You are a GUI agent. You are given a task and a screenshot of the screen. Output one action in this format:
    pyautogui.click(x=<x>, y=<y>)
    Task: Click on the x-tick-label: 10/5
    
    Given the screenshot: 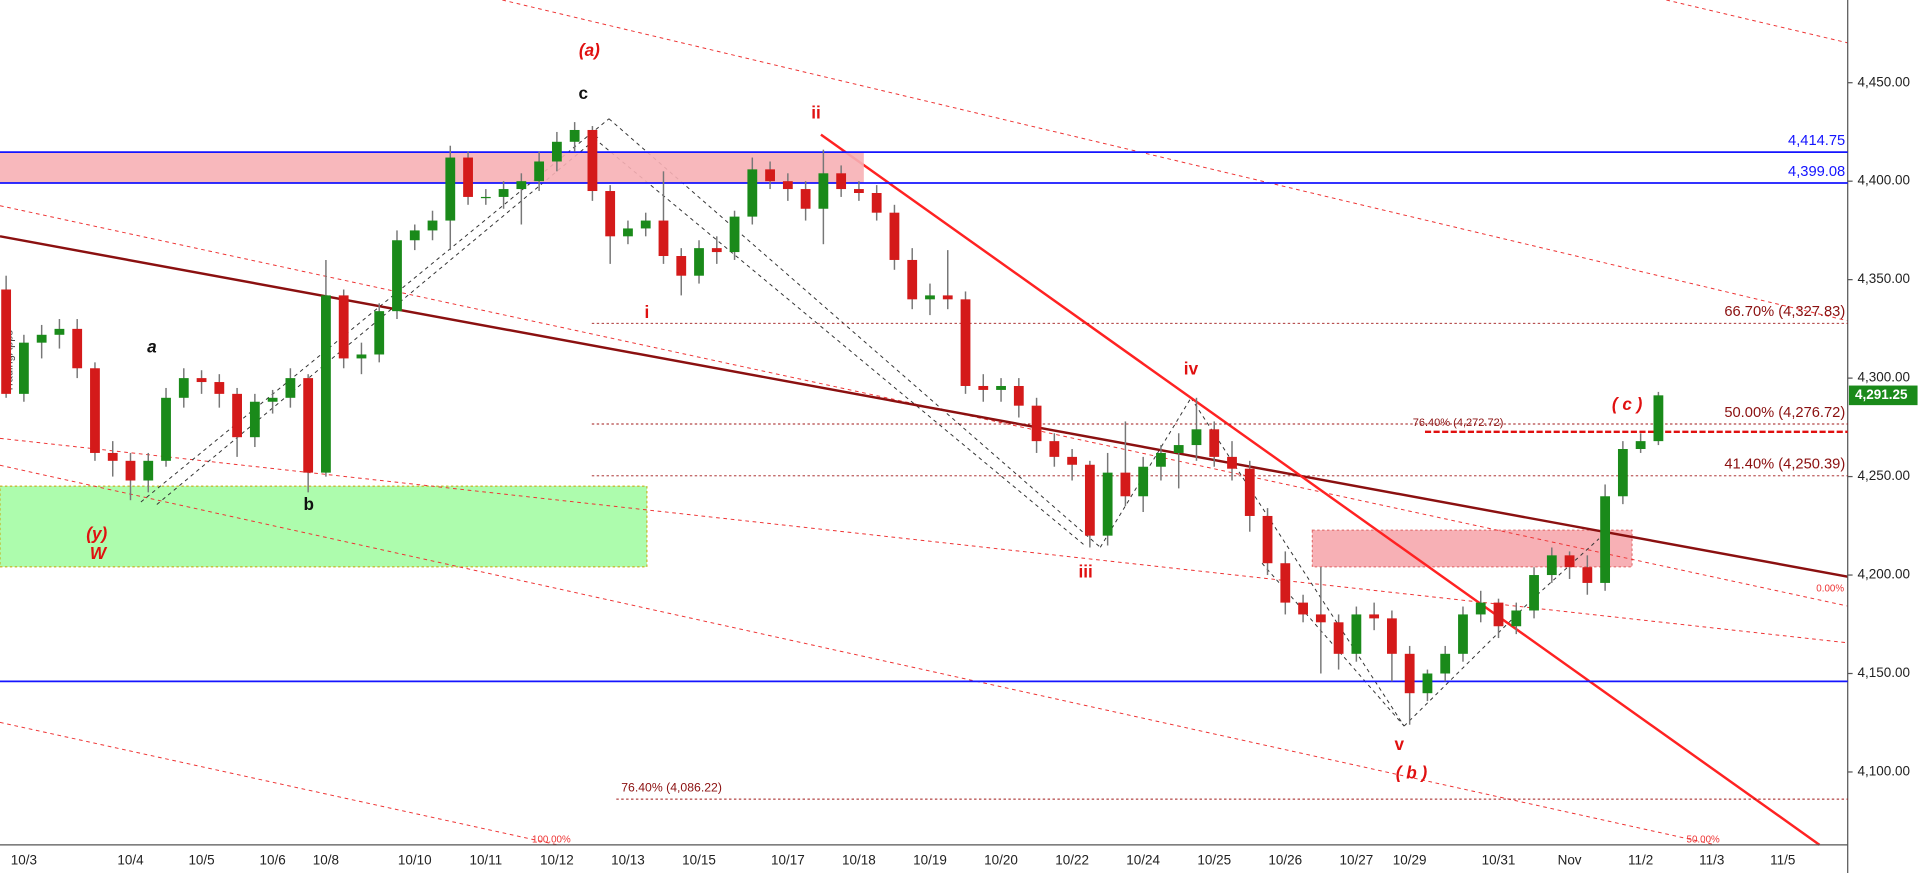 What is the action you would take?
    pyautogui.click(x=201, y=859)
    